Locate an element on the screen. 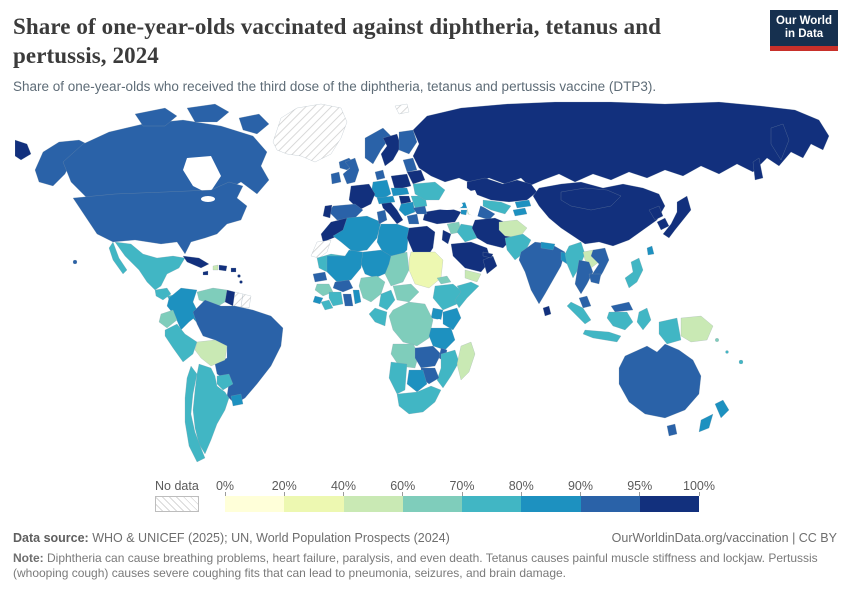 The width and height of the screenshot is (850, 600). country-indonesia-java is located at coordinates (602, 336).